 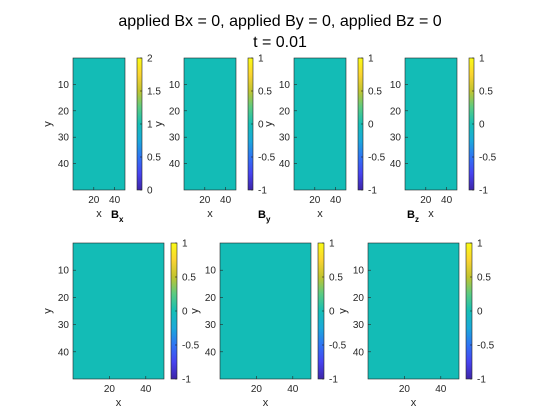 What do you see at coordinates (150, 59) in the screenshot?
I see `colorbar-tick-label: 2` at bounding box center [150, 59].